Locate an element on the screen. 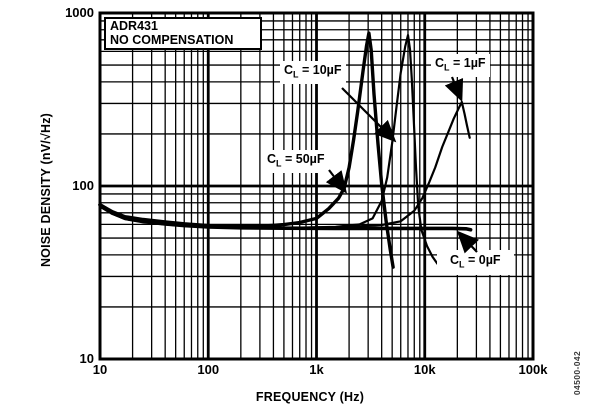 The image size is (600, 416). y-tick-label-100: 100 is located at coordinates (83, 185).